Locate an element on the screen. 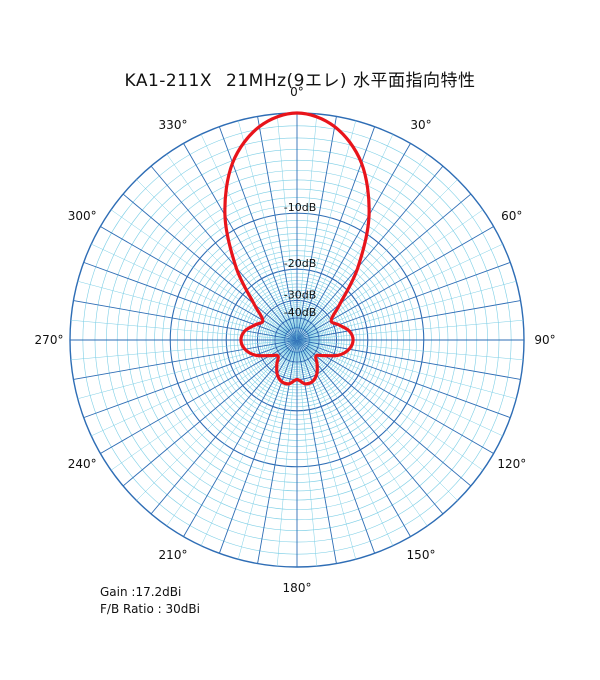 The height and width of the screenshot is (680, 600). fb-ratio-text: F/B Ratio : 30dBi is located at coordinates (150, 609).